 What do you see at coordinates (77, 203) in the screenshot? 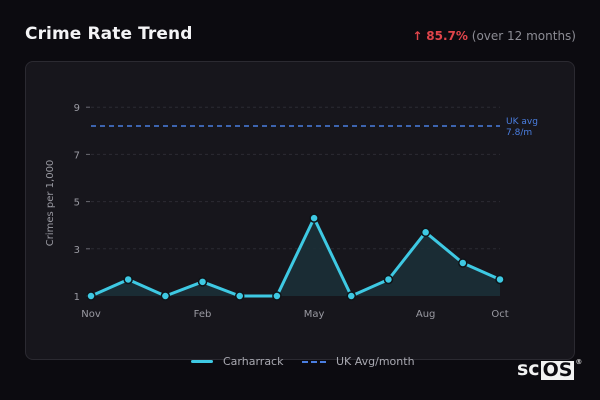
I see `y-tick-label: 5` at bounding box center [77, 203].